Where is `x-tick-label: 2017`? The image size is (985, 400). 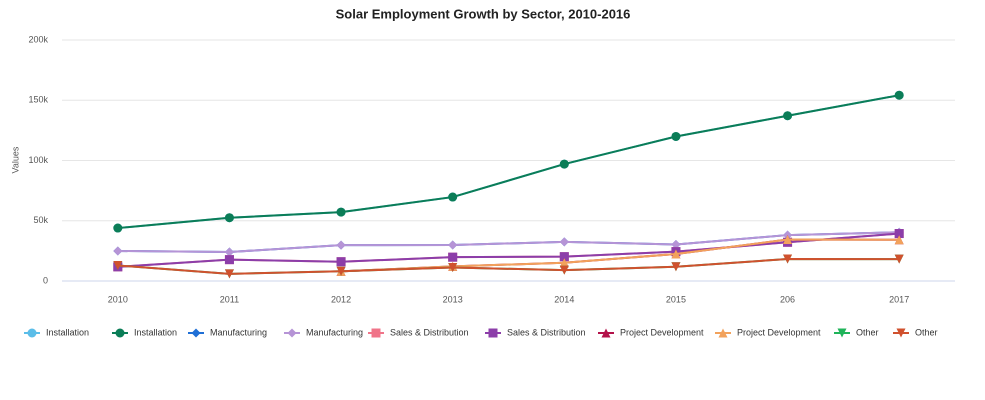 x-tick-label: 2017 is located at coordinates (899, 299).